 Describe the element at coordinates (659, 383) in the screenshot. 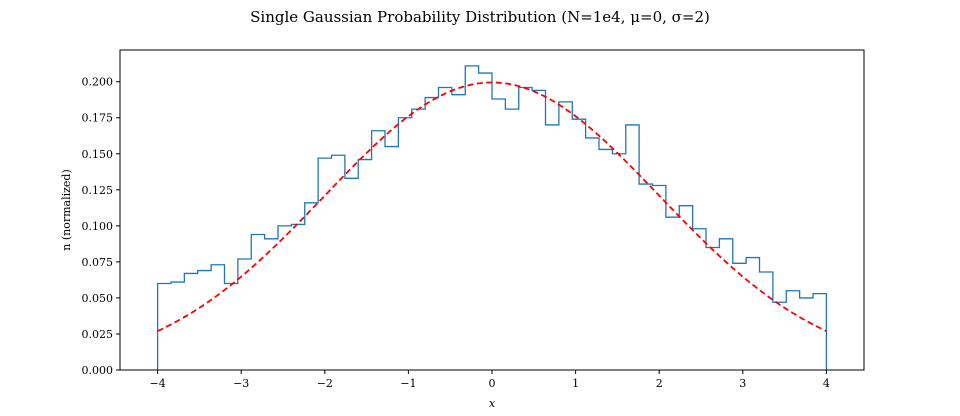

I see `x-tick-label: 2` at that location.